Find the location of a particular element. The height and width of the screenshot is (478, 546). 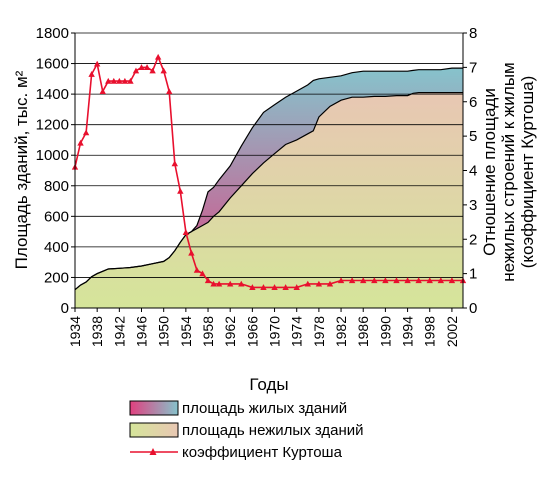

y-axis-title-right-line: (коэффициент Куртоша) is located at coordinates (527, 172).